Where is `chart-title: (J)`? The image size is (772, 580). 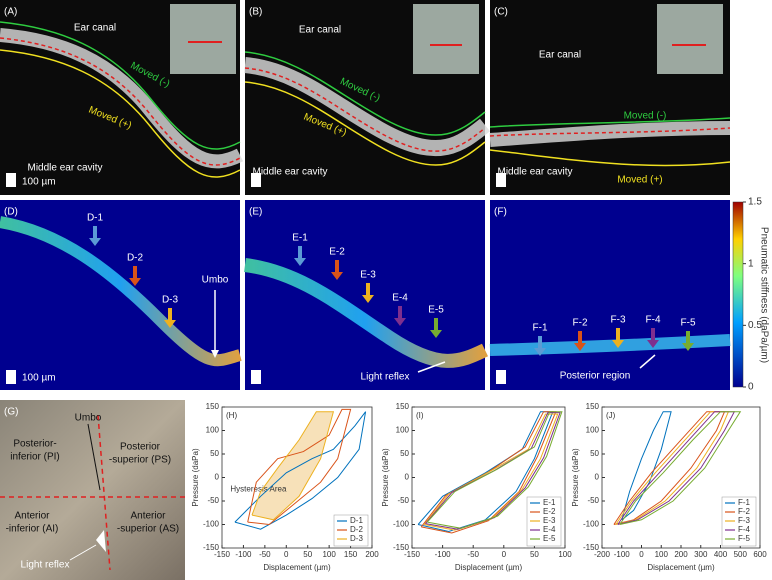 chart-title: (J) is located at coordinates (611, 415).